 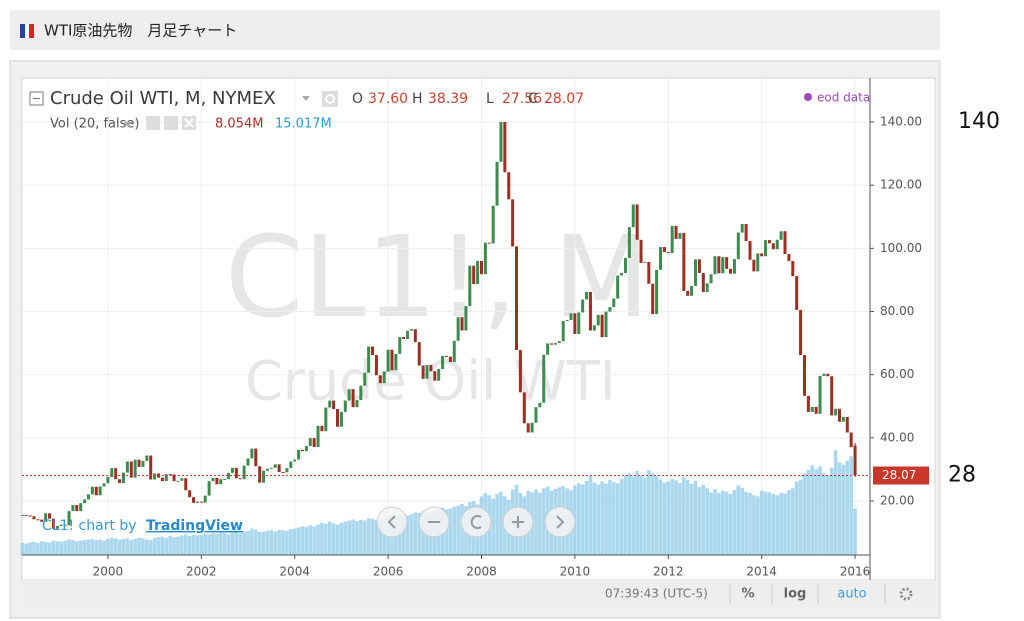 I want to click on symbol-title: Crude Oil WTI, M, NYMEX, so click(x=163, y=98).